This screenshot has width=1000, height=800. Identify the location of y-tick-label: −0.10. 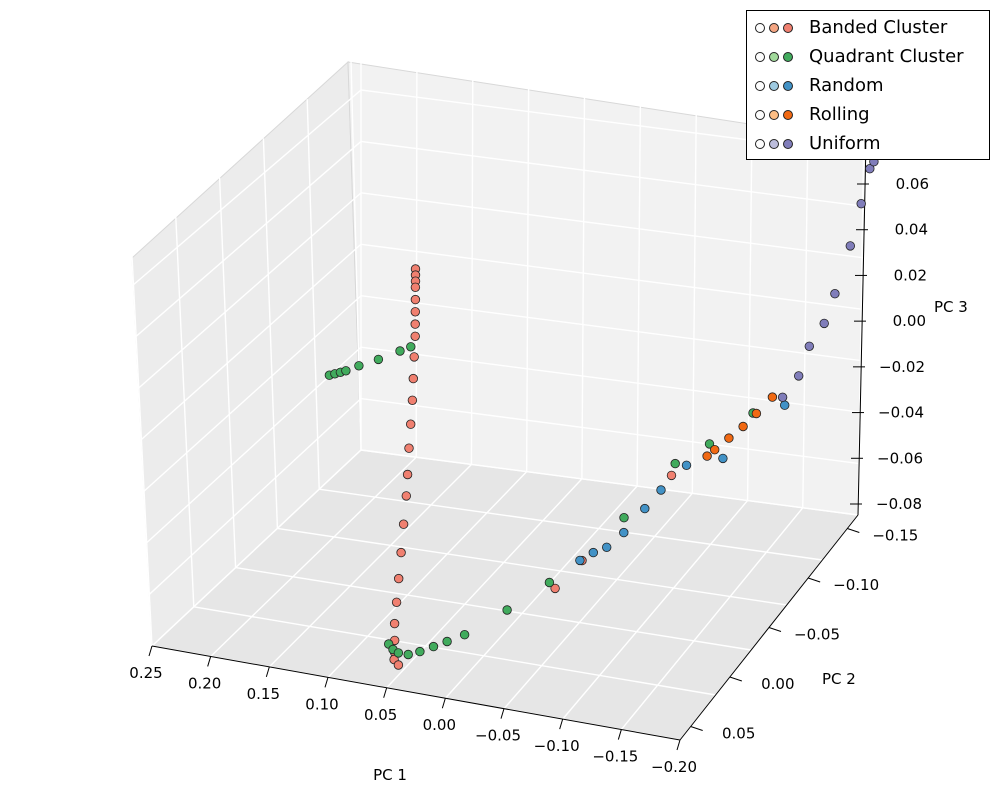
(856, 585).